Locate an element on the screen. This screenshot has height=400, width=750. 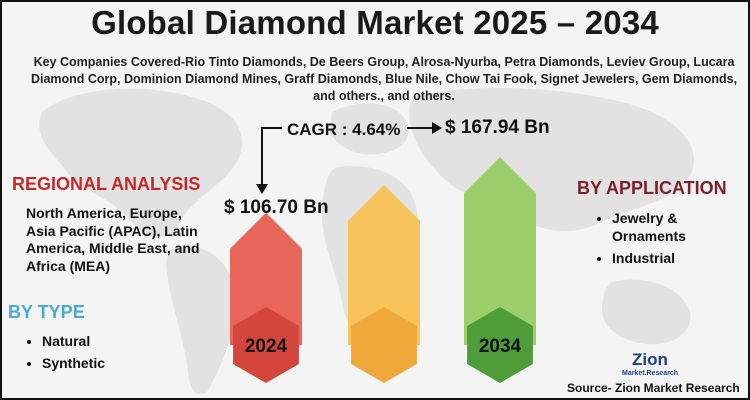
svg-text: Market.Research is located at coordinates (650, 373).